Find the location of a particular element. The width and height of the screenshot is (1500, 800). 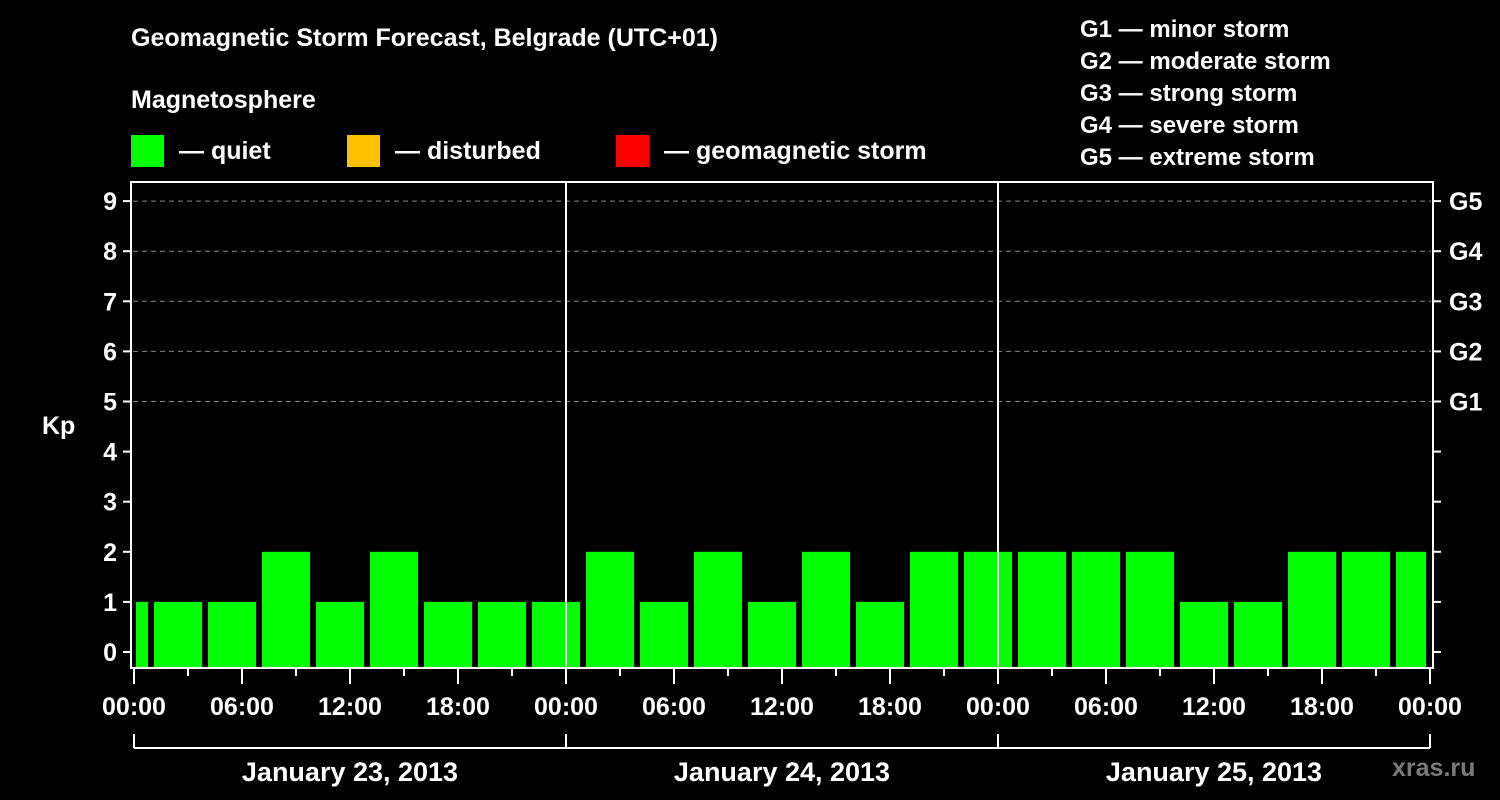

g4-legend: G4 — severe storm is located at coordinates (1189, 125).